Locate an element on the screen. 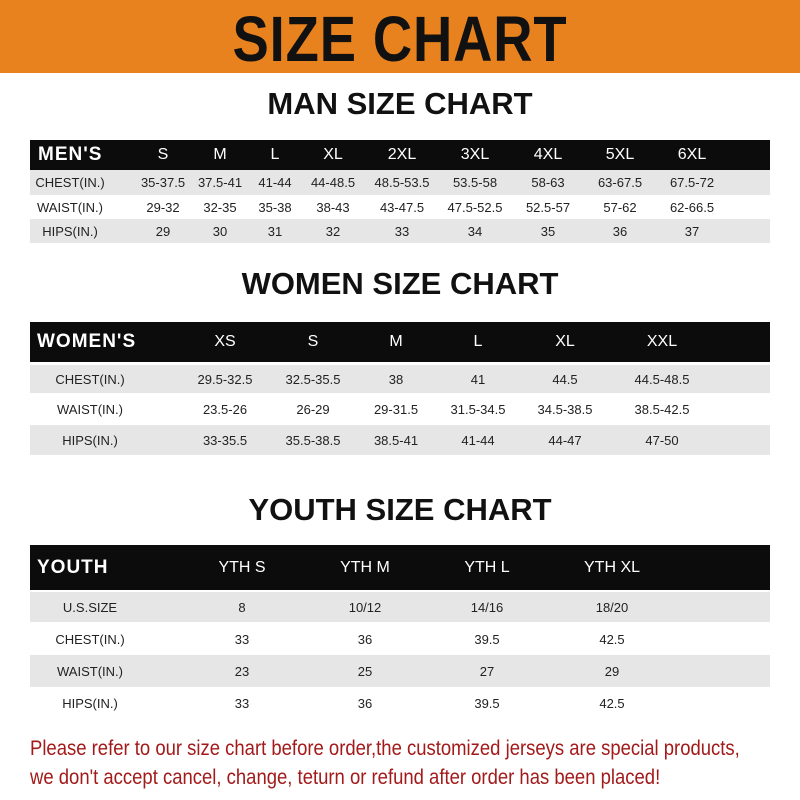 This screenshot has width=800, height=800. table-cell: 38.5-41 is located at coordinates (396, 440).